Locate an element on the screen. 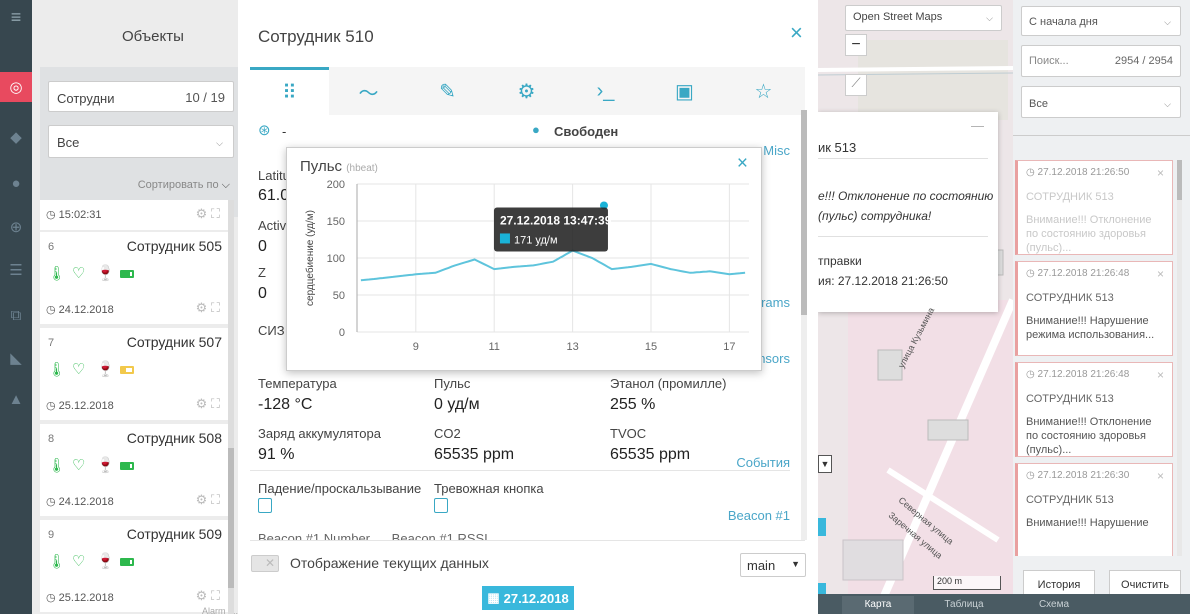 The image size is (1190, 614). list-icon: ☰ is located at coordinates (16, 270).